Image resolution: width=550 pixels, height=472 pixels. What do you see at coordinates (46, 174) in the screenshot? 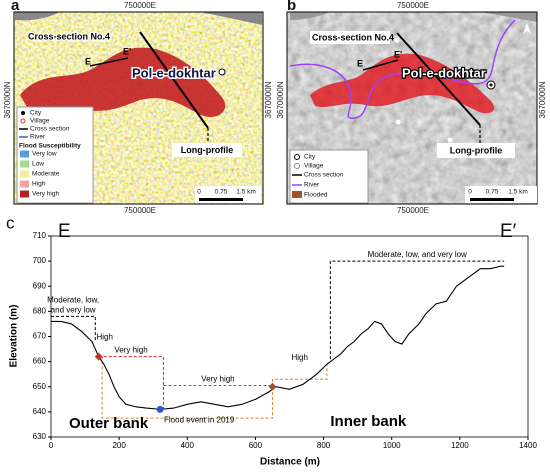
I see `legend-label: Moderate` at bounding box center [46, 174].